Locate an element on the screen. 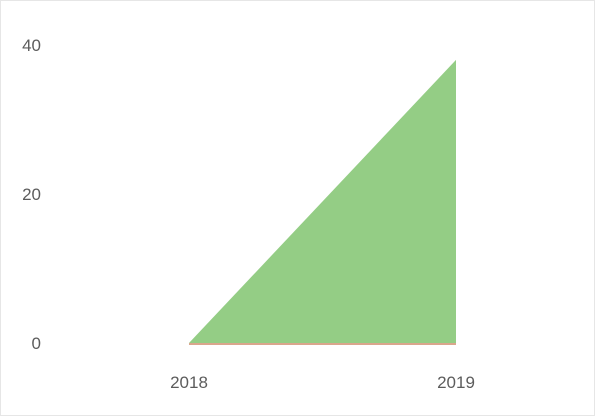 This screenshot has height=418, width=597. x-axis: 2018 2019 is located at coordinates (322, 382).